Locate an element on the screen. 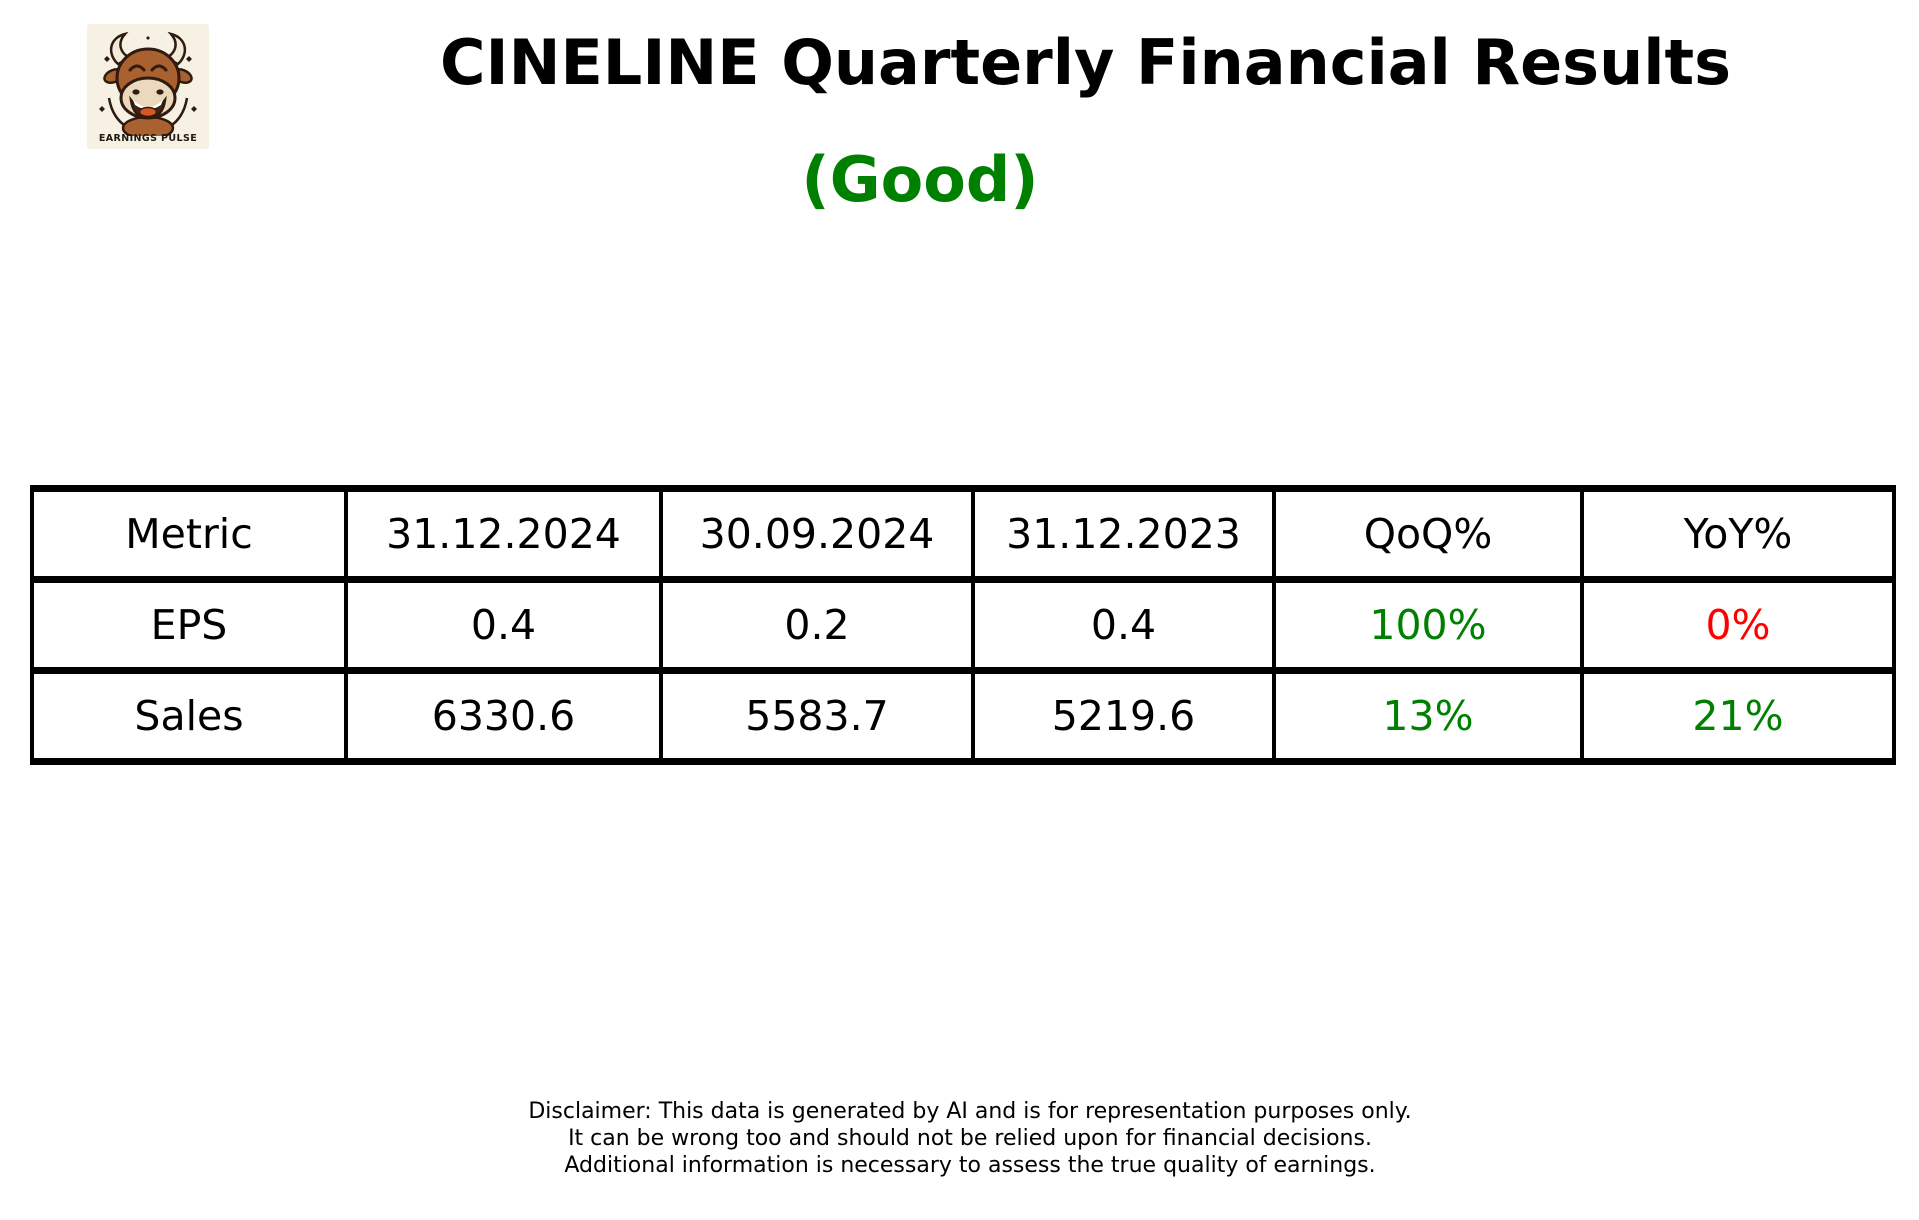 The width and height of the screenshot is (1919, 1220). metric-cell: EPS is located at coordinates (189, 625).